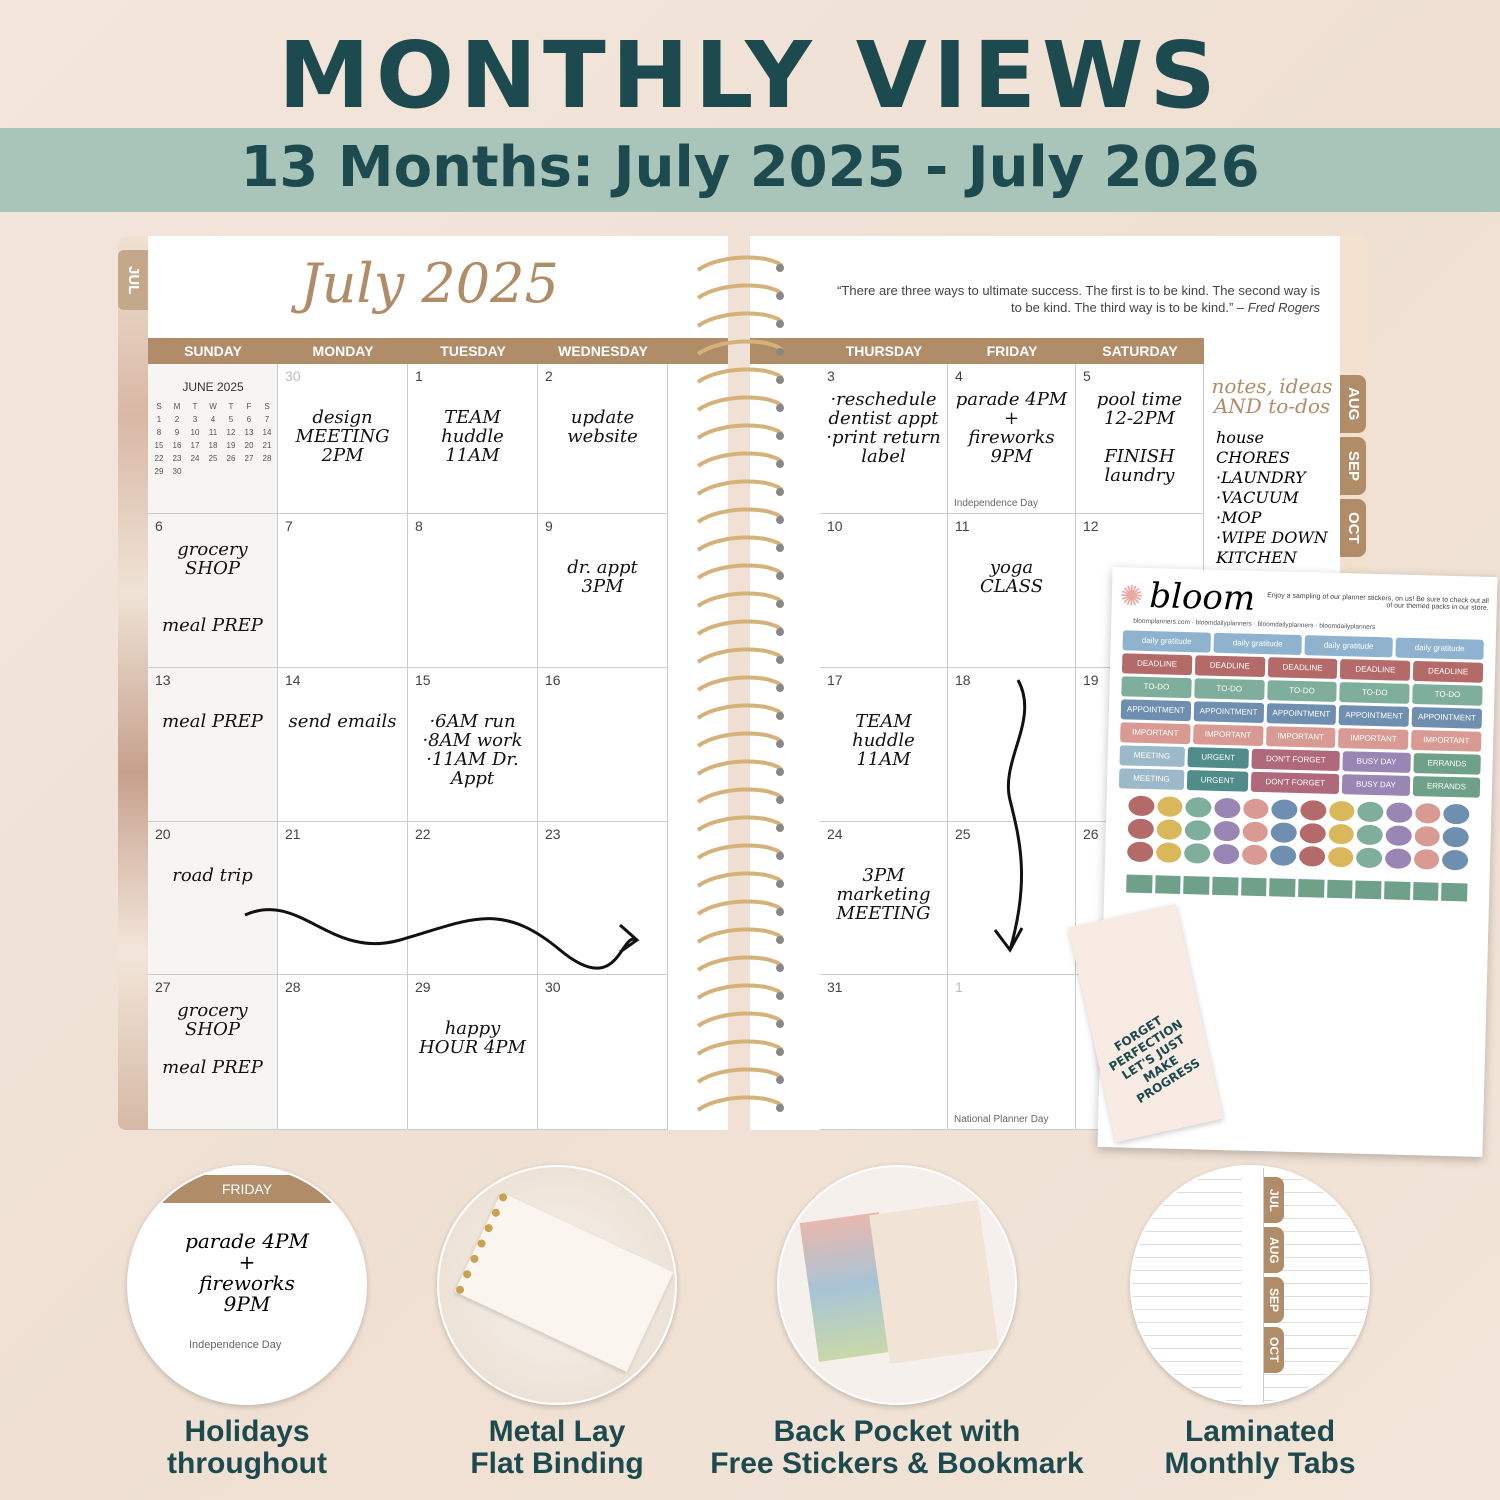 This screenshot has height=1500, width=1500. I want to click on day-cell: 13 meal PREP, so click(213, 745).